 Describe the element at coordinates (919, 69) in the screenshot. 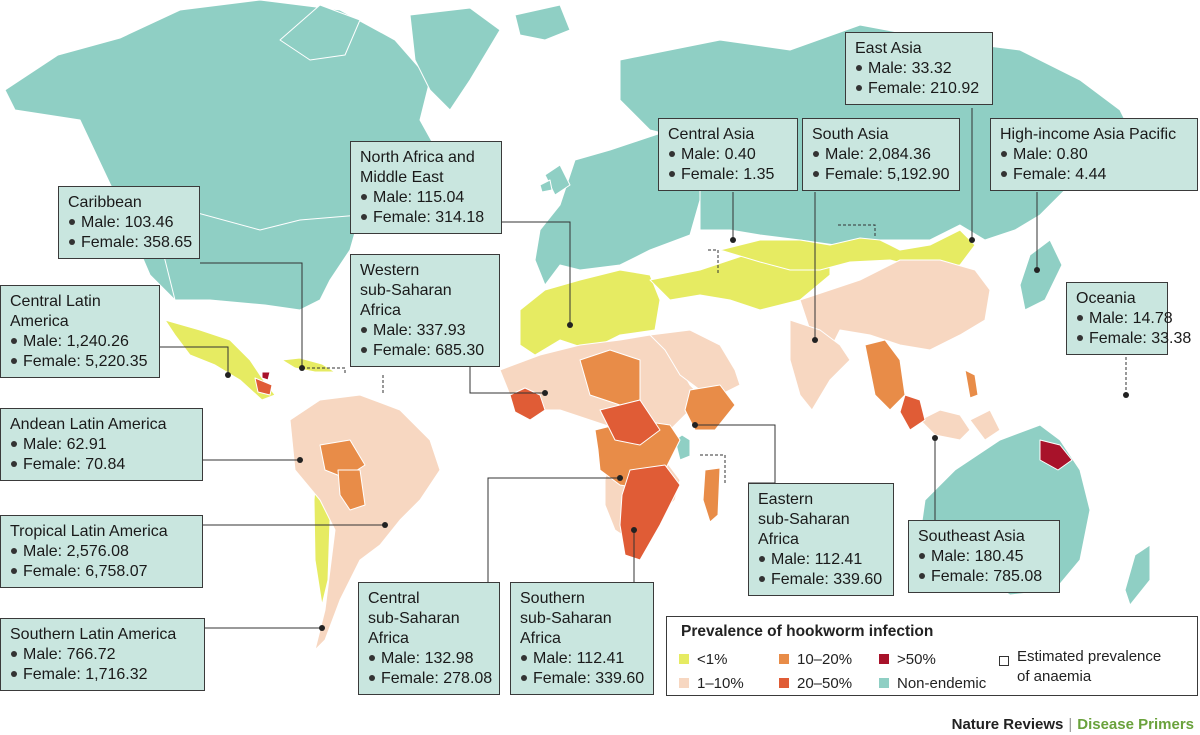

I see `region-male-row: Male: 33.32` at that location.